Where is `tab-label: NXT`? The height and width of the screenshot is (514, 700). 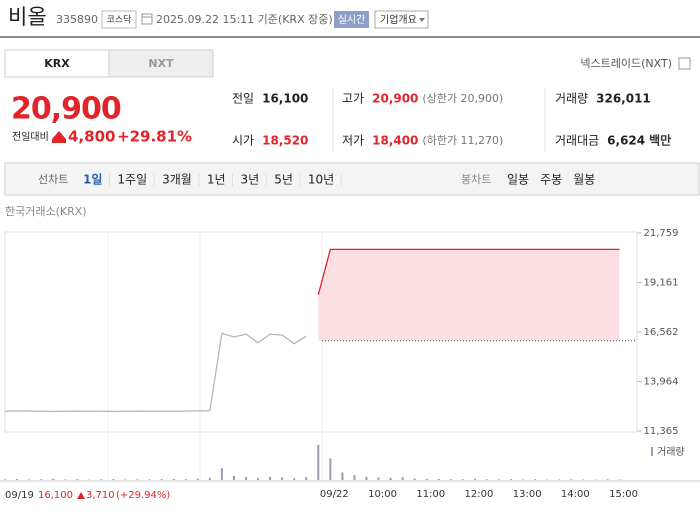 tab-label: NXT is located at coordinates (161, 63).